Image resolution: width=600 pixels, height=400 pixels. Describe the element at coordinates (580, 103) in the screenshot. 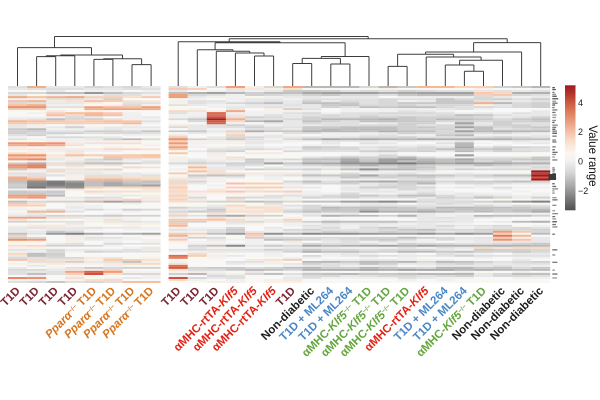

I see `svg-text: 4` at that location.